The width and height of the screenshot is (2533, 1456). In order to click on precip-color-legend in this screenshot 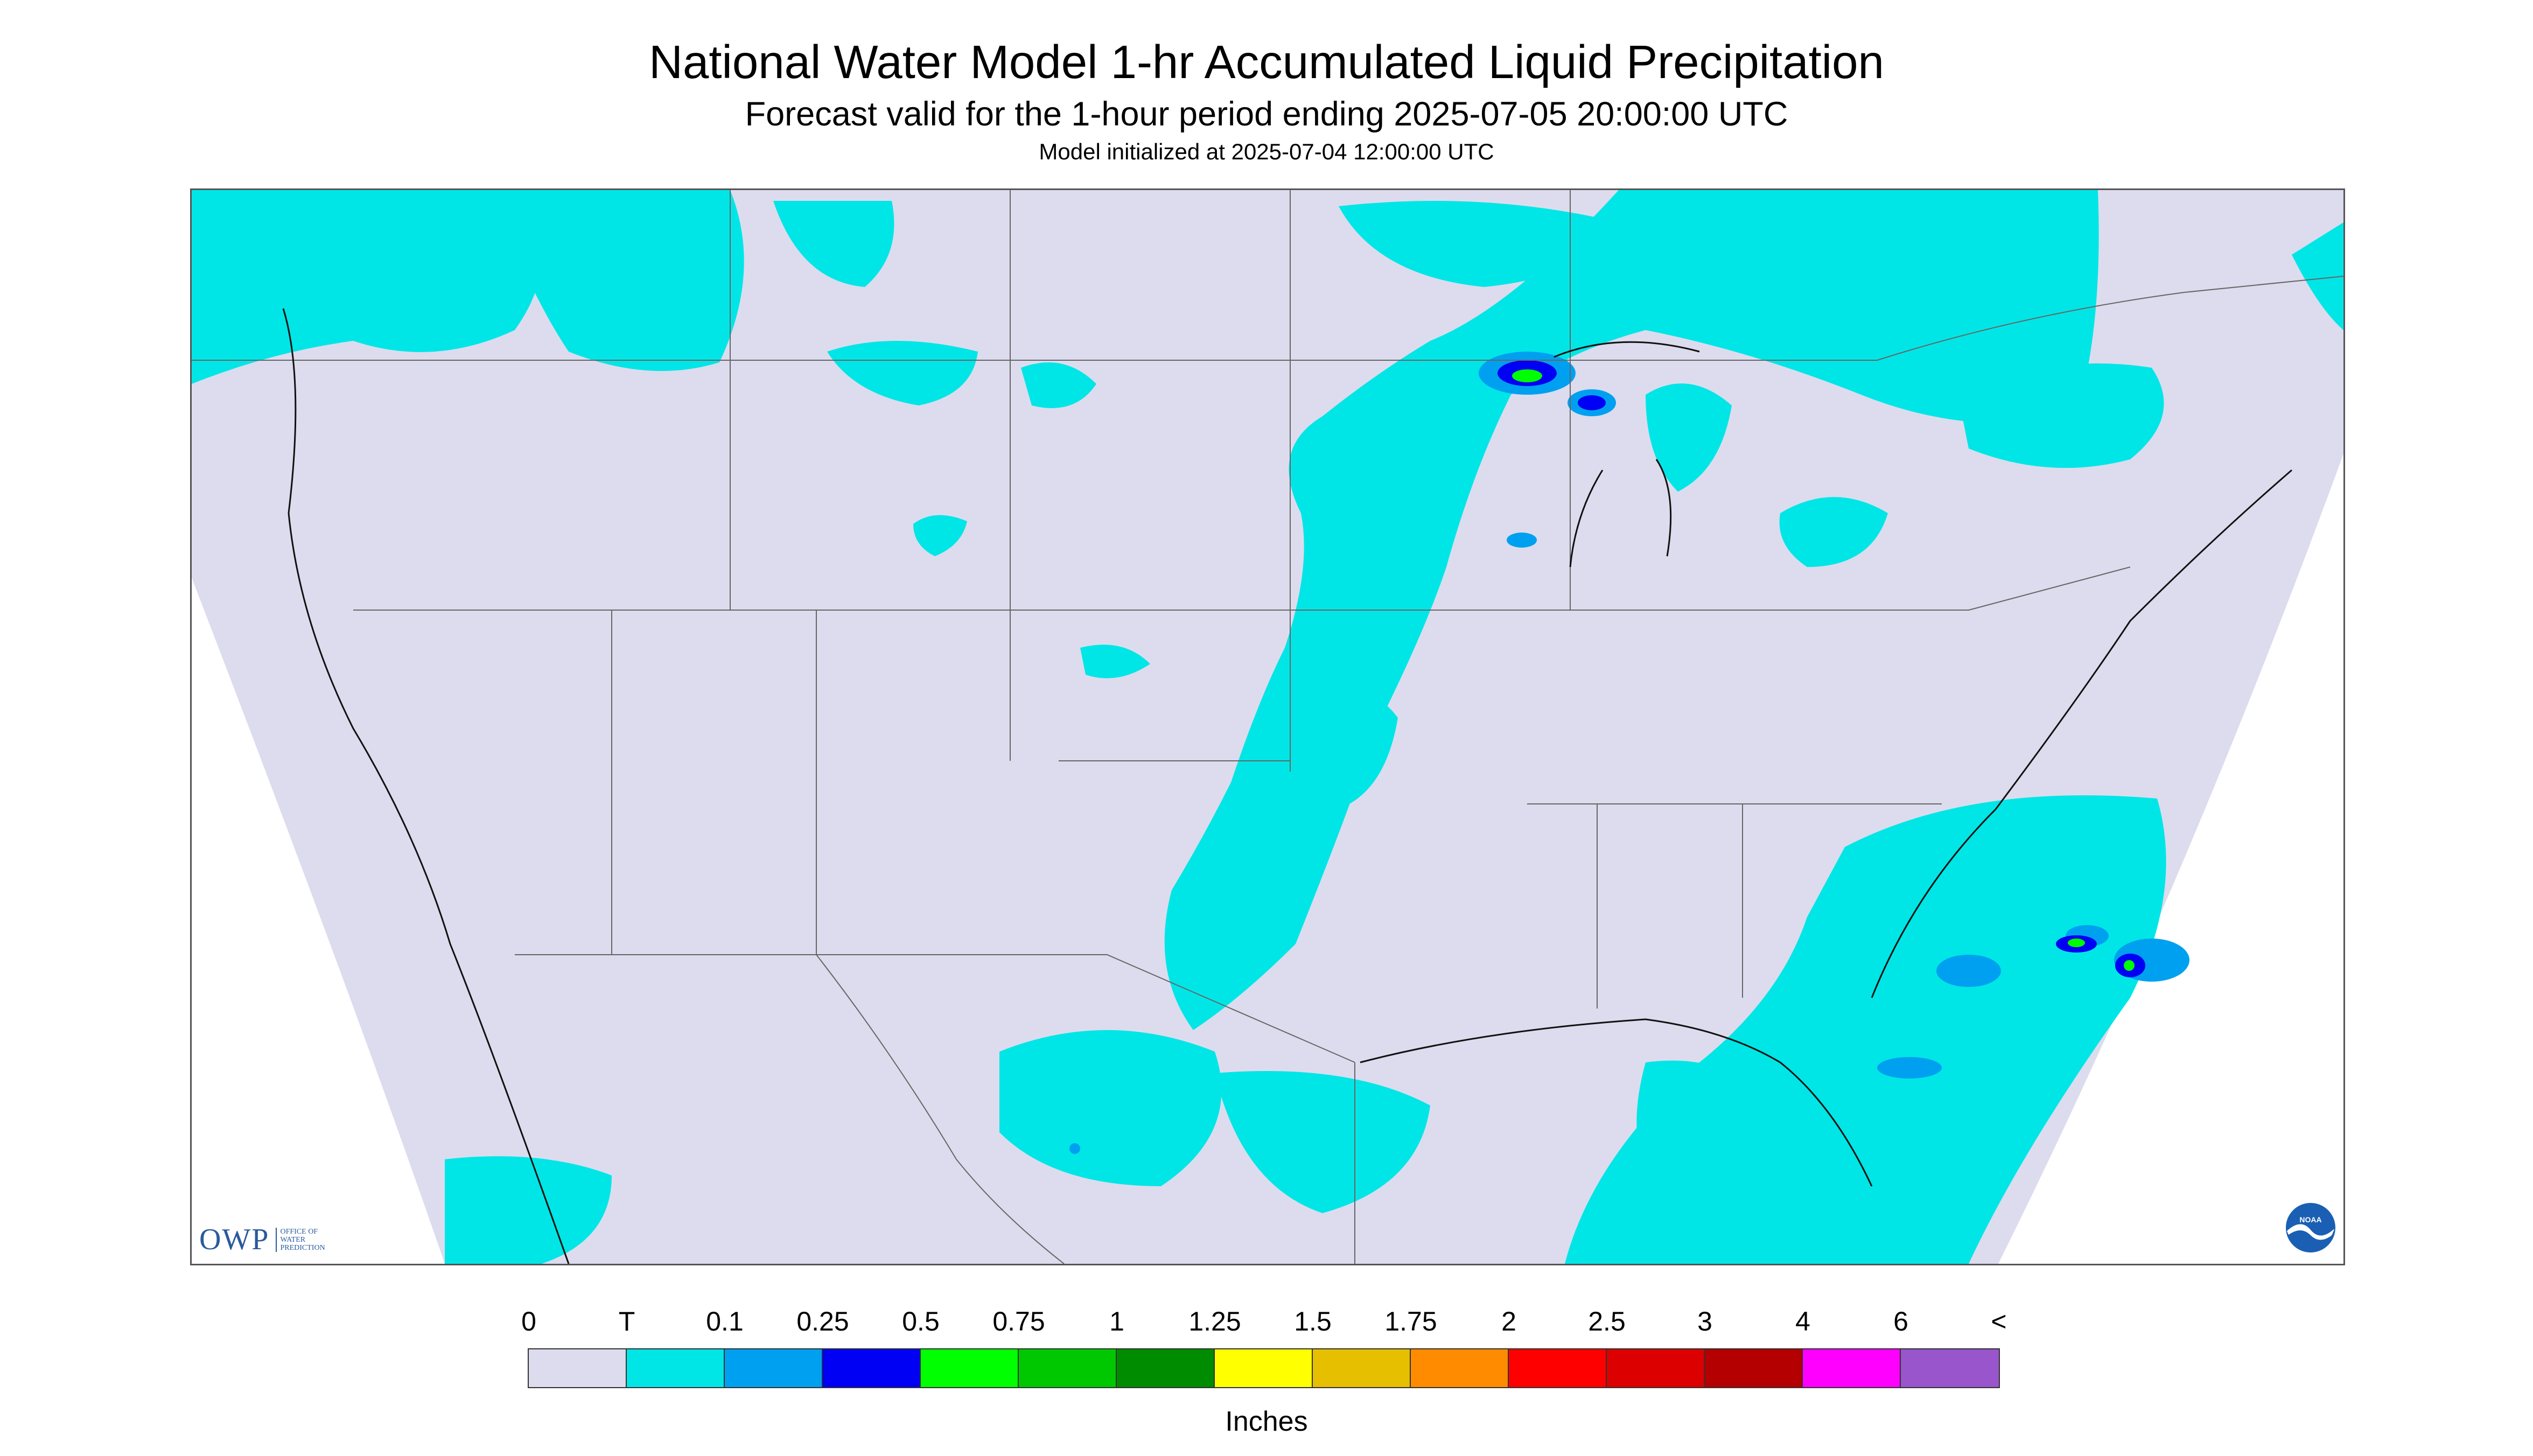, I will do `click(1264, 1368)`.